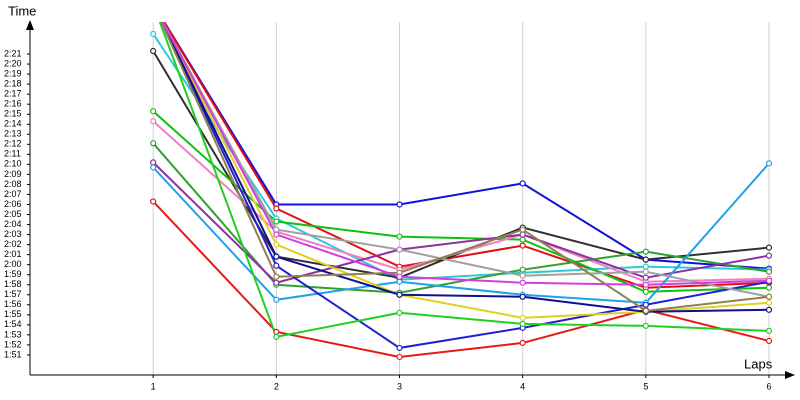 Image resolution: width=800 pixels, height=400 pixels. I want to click on x-tick-label: 5, so click(645, 386).